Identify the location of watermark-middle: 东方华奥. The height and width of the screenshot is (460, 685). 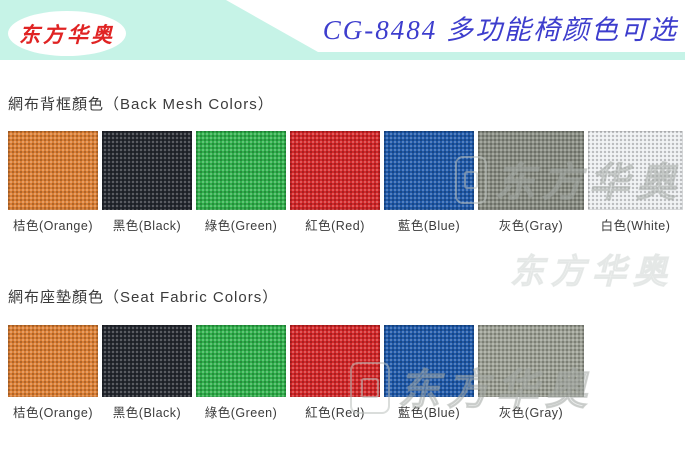
(592, 268).